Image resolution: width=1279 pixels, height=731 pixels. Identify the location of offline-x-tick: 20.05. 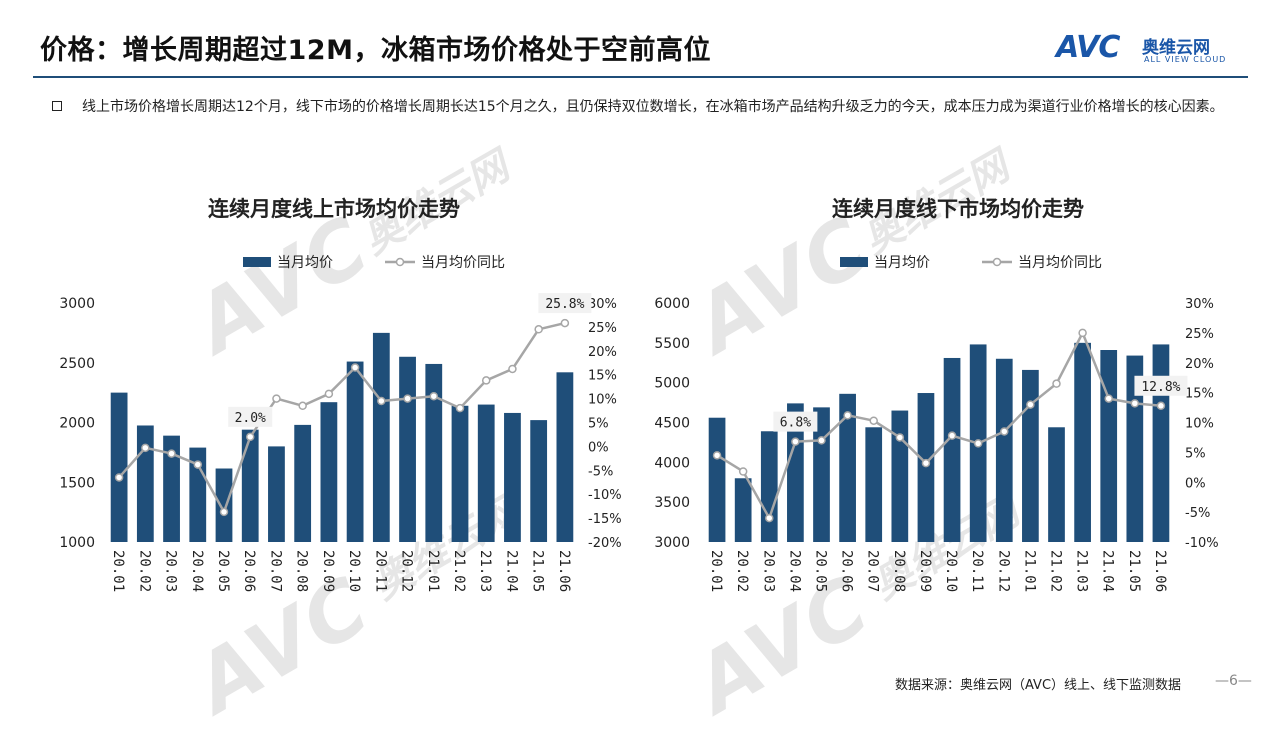
(821, 571).